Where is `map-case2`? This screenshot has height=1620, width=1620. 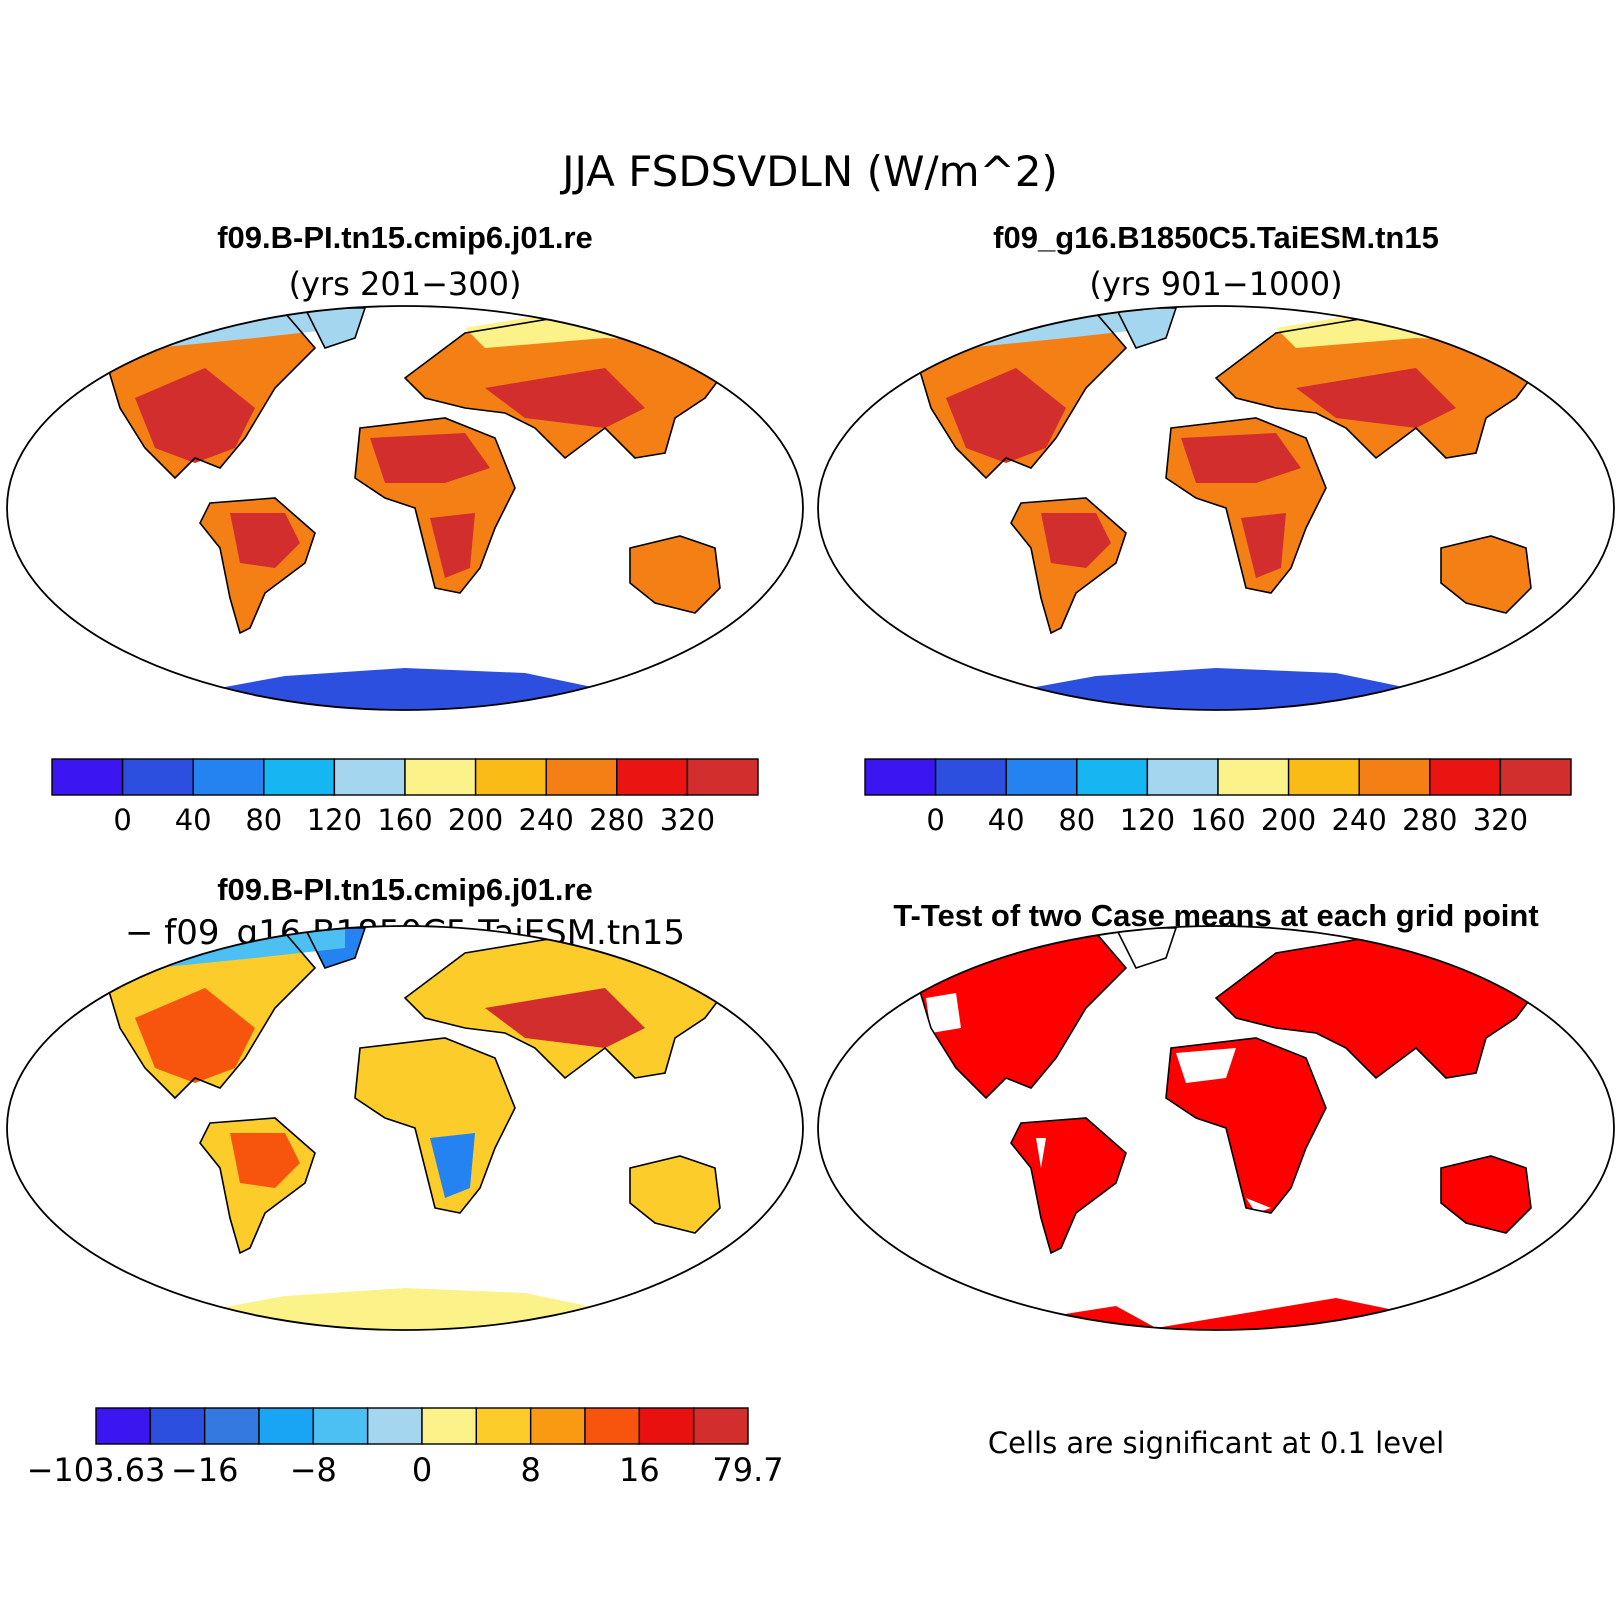 map-case2 is located at coordinates (1216, 508).